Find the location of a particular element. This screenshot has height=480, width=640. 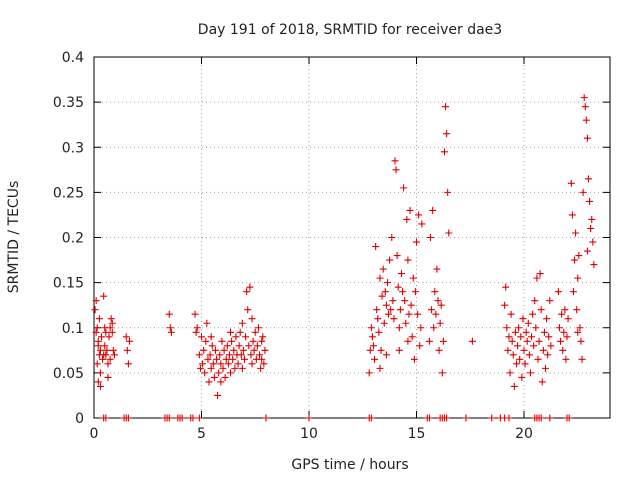

y-tick-label: 0.25 is located at coordinates (68, 193).